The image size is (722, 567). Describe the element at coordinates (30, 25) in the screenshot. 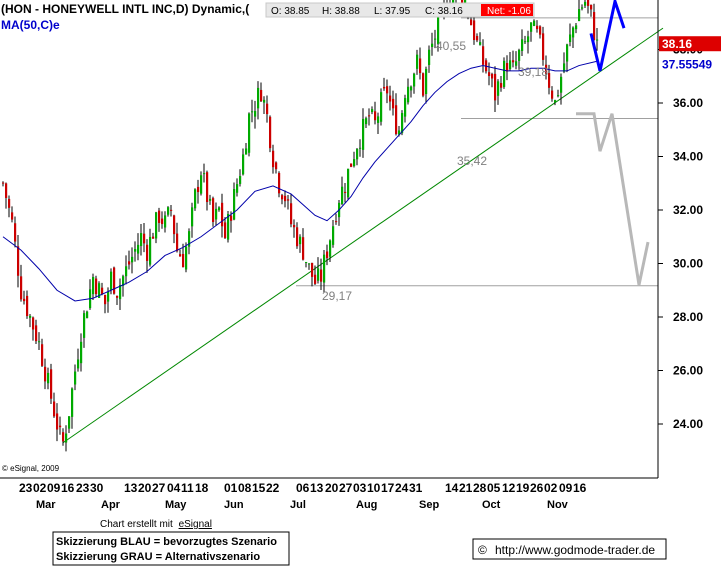

I see `indicator-label: MA(50,C)e` at that location.